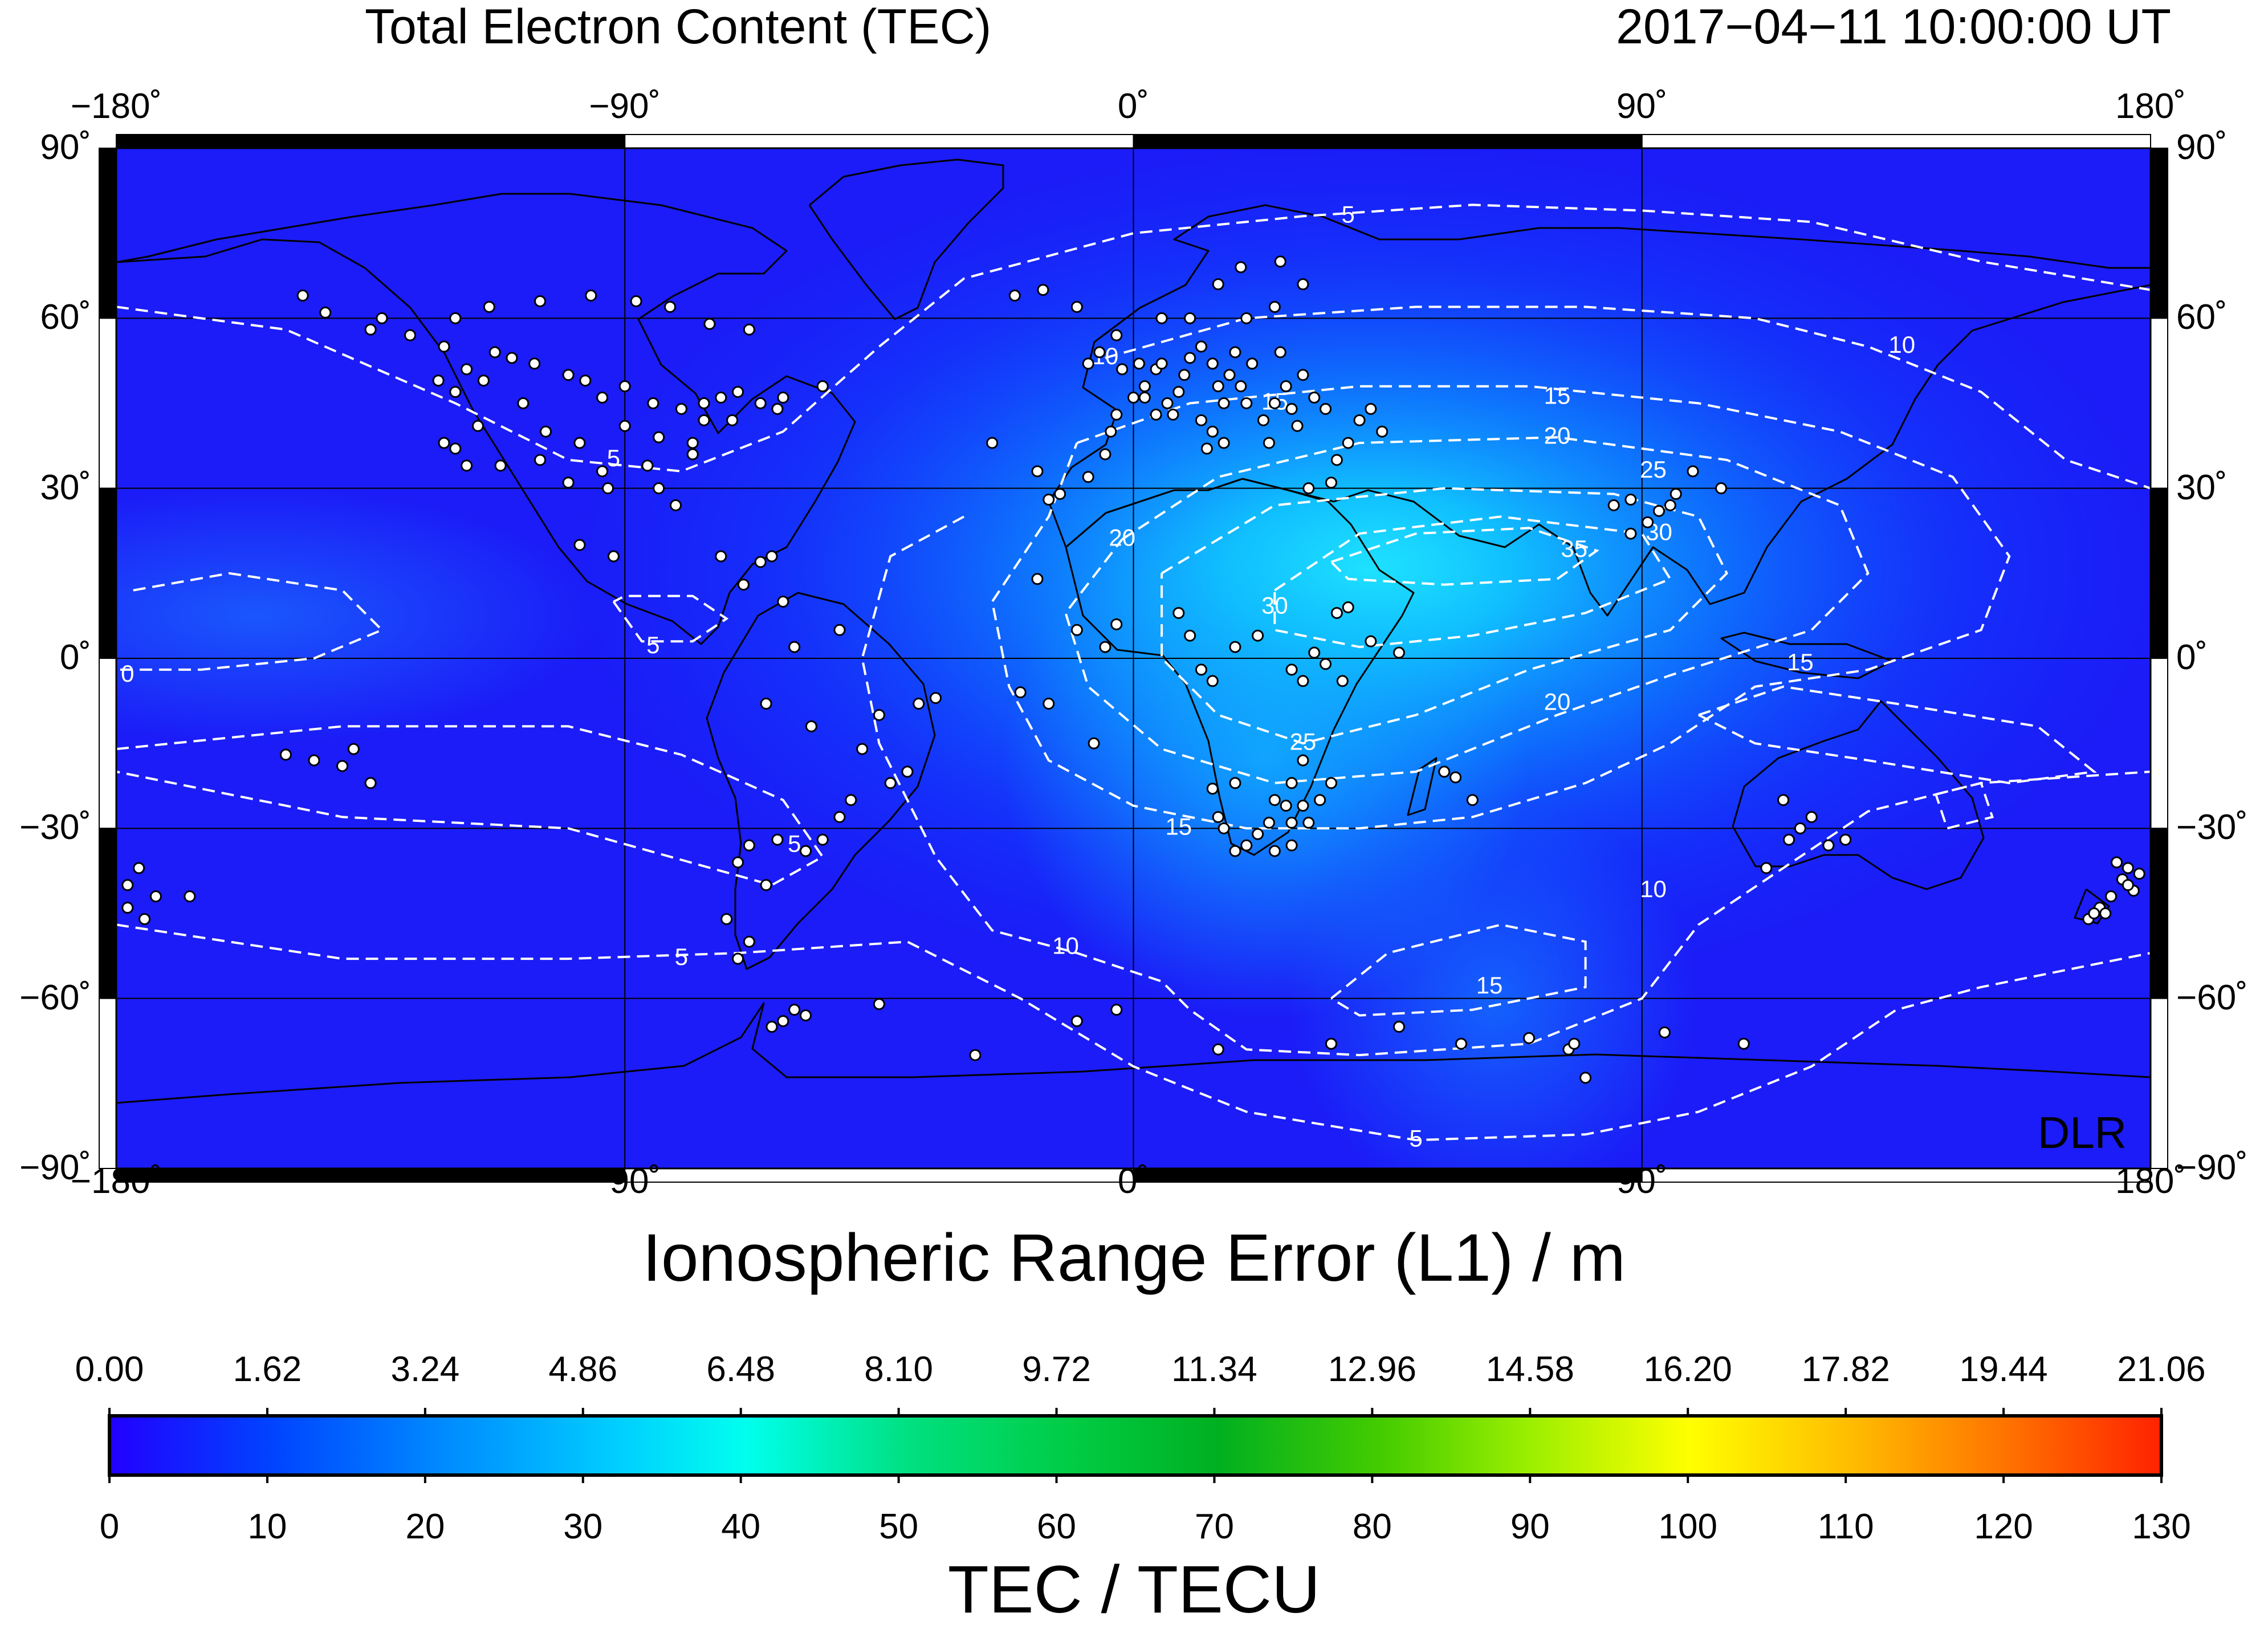 The image size is (2268, 1629). Describe the element at coordinates (1653, 469) in the screenshot. I see `contour-label: 25` at that location.